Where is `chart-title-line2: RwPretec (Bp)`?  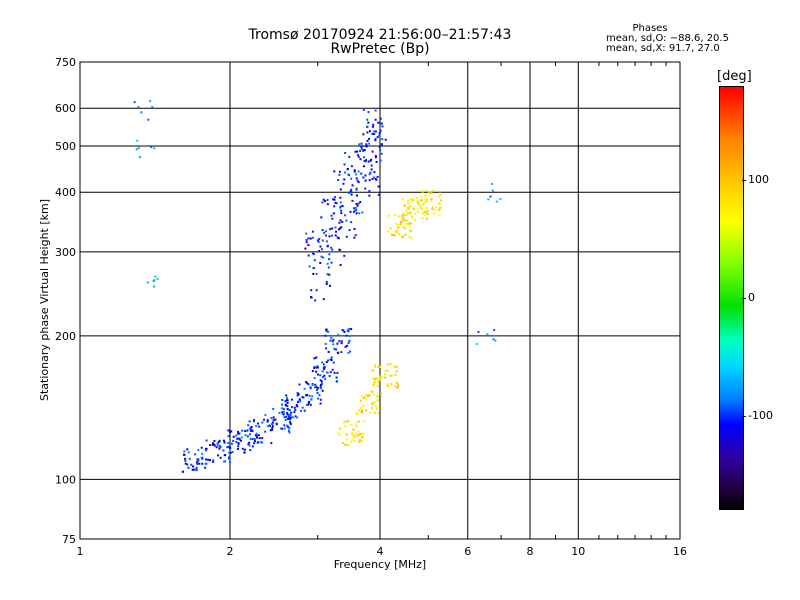
chart-title-line2: RwPretec (Bp) is located at coordinates (380, 49).